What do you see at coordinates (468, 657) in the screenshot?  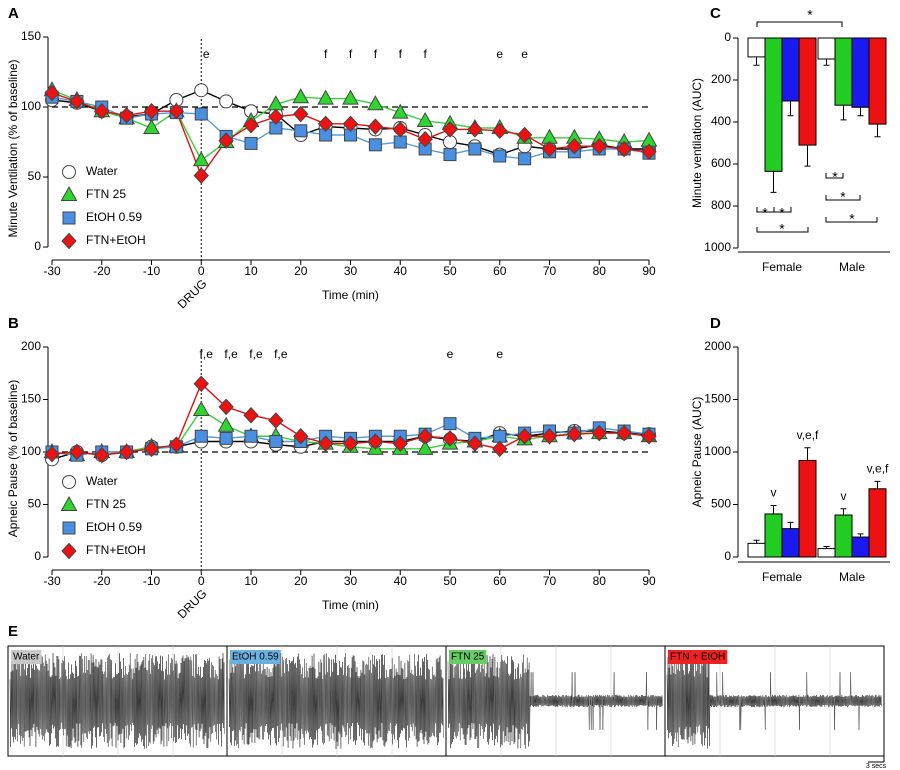 I see `trace-label: FTN 25` at bounding box center [468, 657].